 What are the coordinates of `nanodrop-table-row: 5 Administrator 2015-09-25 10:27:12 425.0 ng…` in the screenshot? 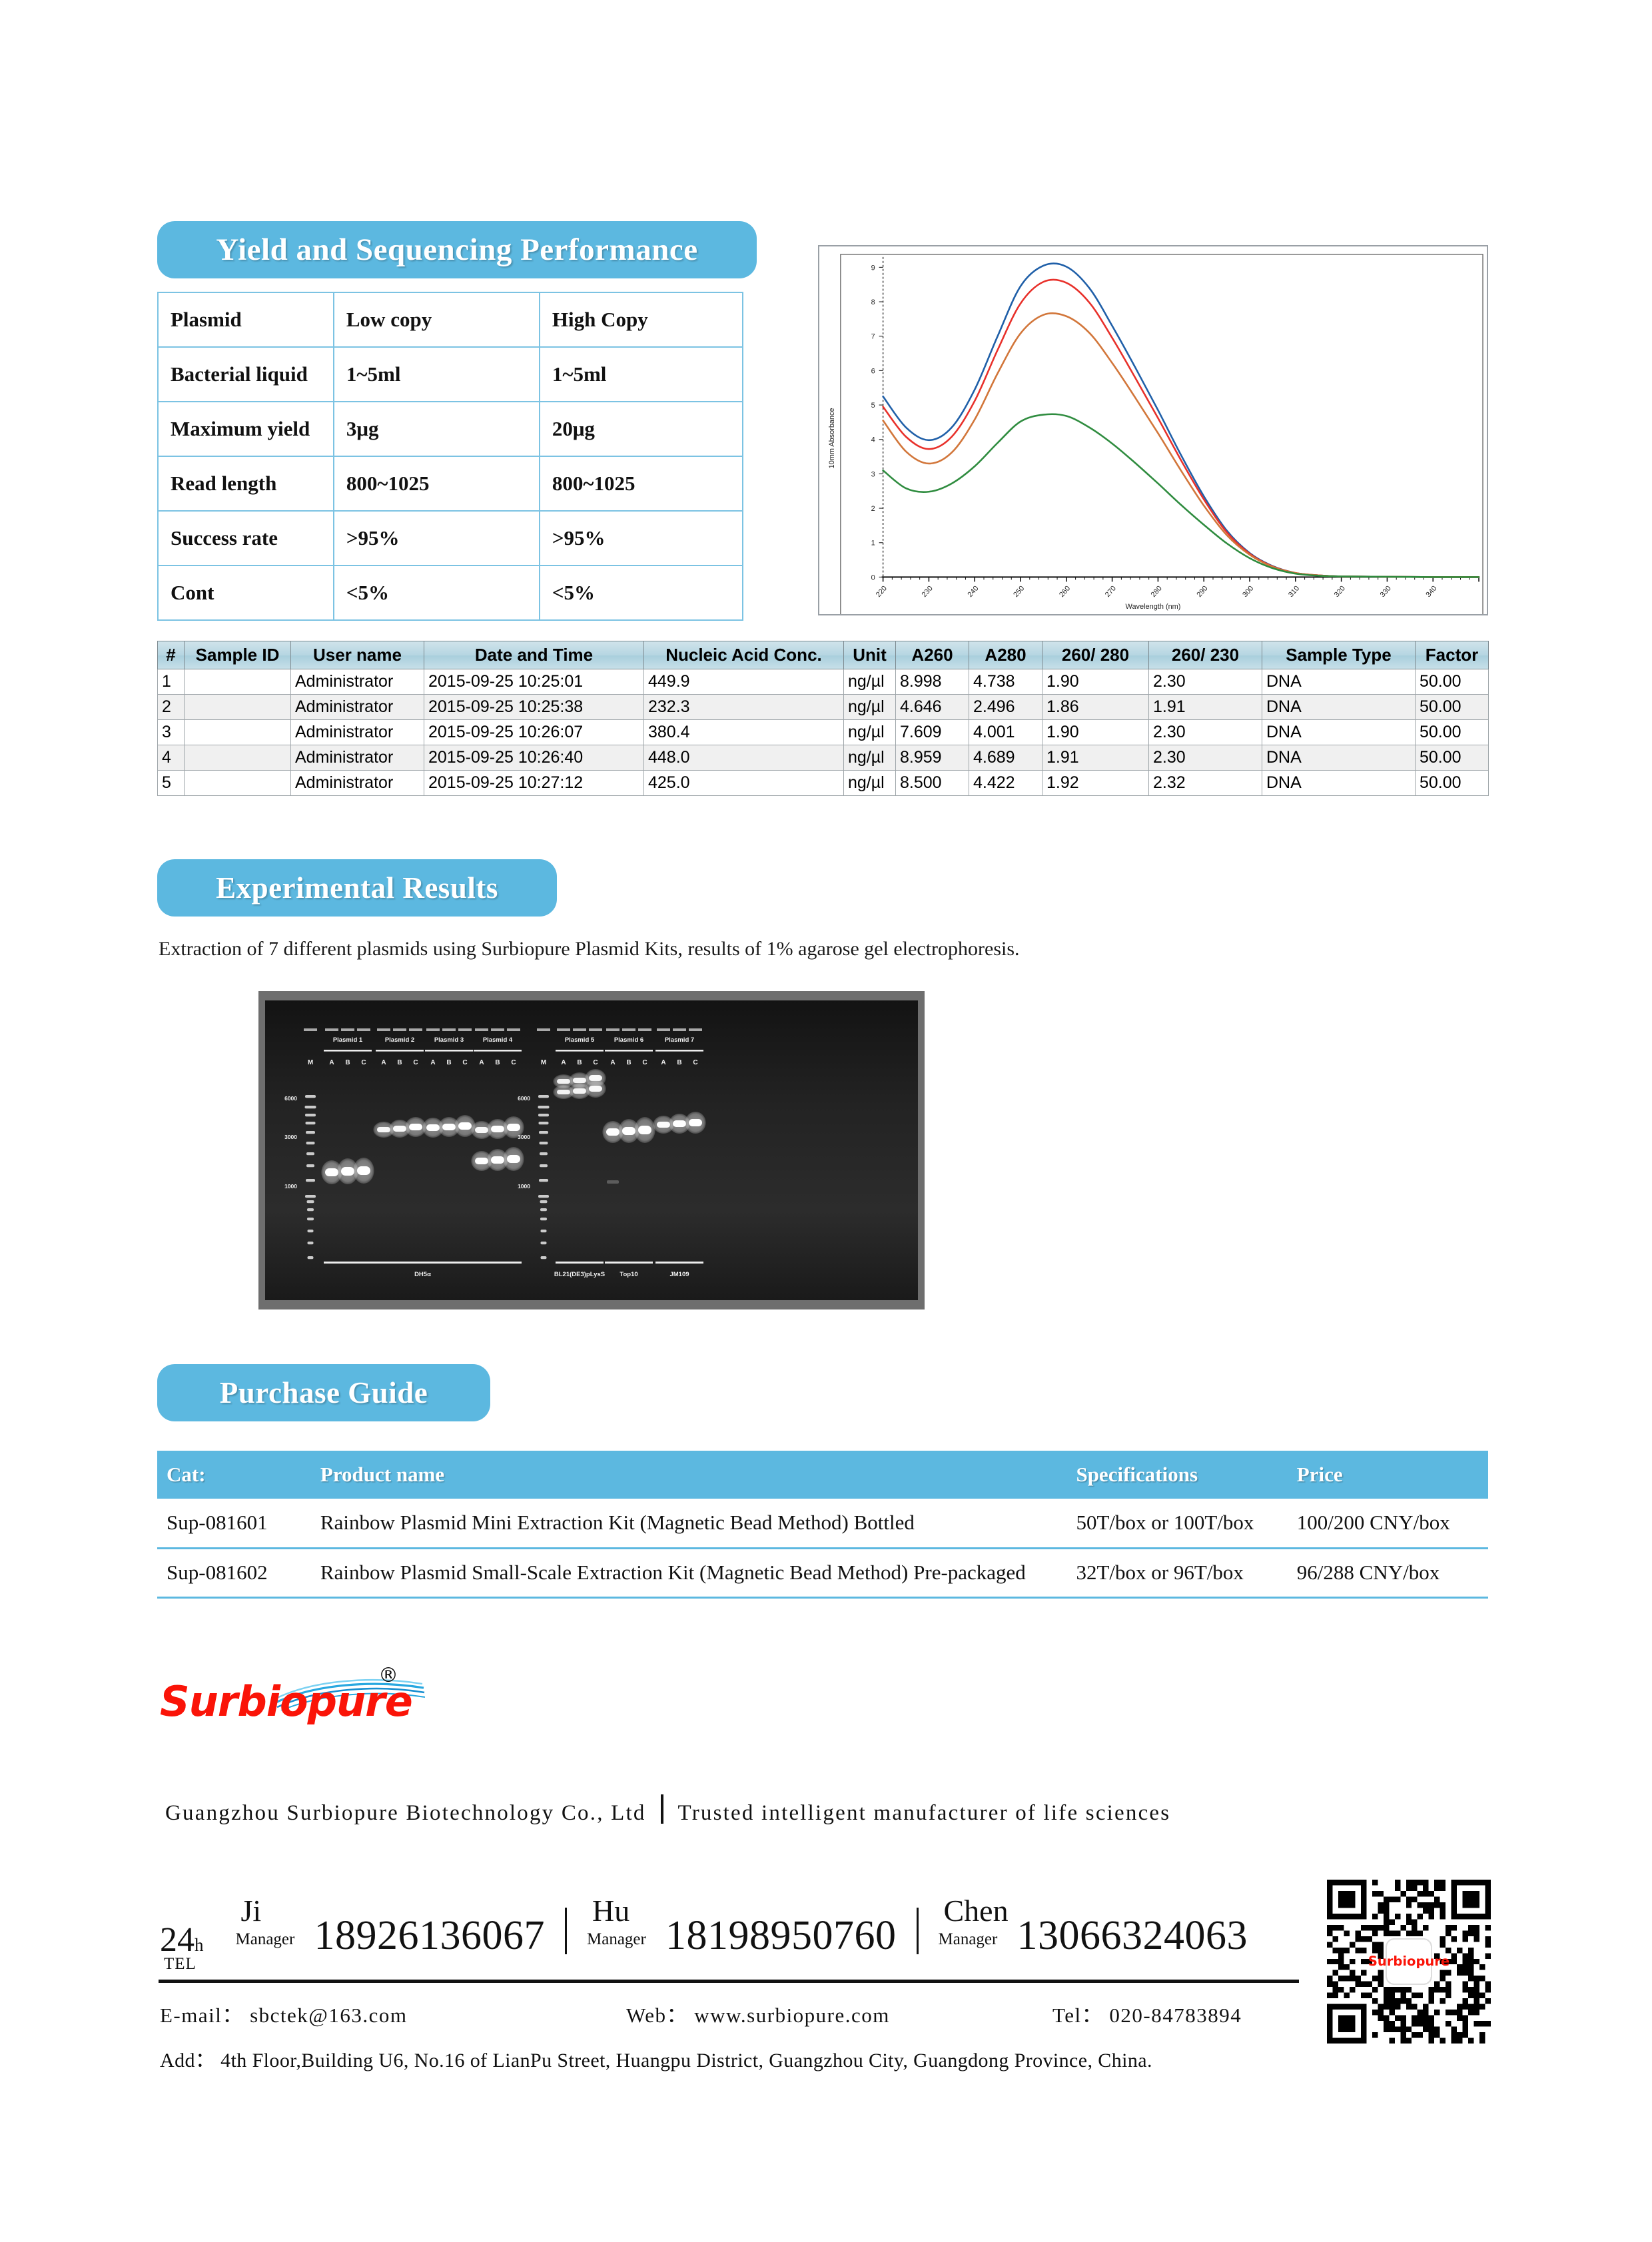 It's located at (823, 783).